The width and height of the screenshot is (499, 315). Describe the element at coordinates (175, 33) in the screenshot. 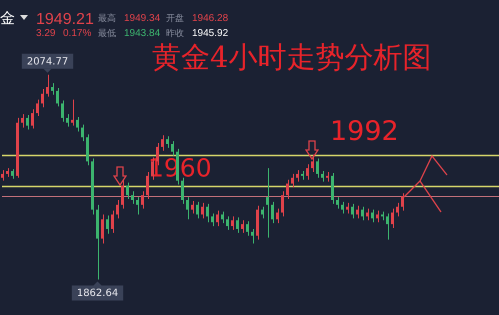

I see `text: 昨收` at that location.